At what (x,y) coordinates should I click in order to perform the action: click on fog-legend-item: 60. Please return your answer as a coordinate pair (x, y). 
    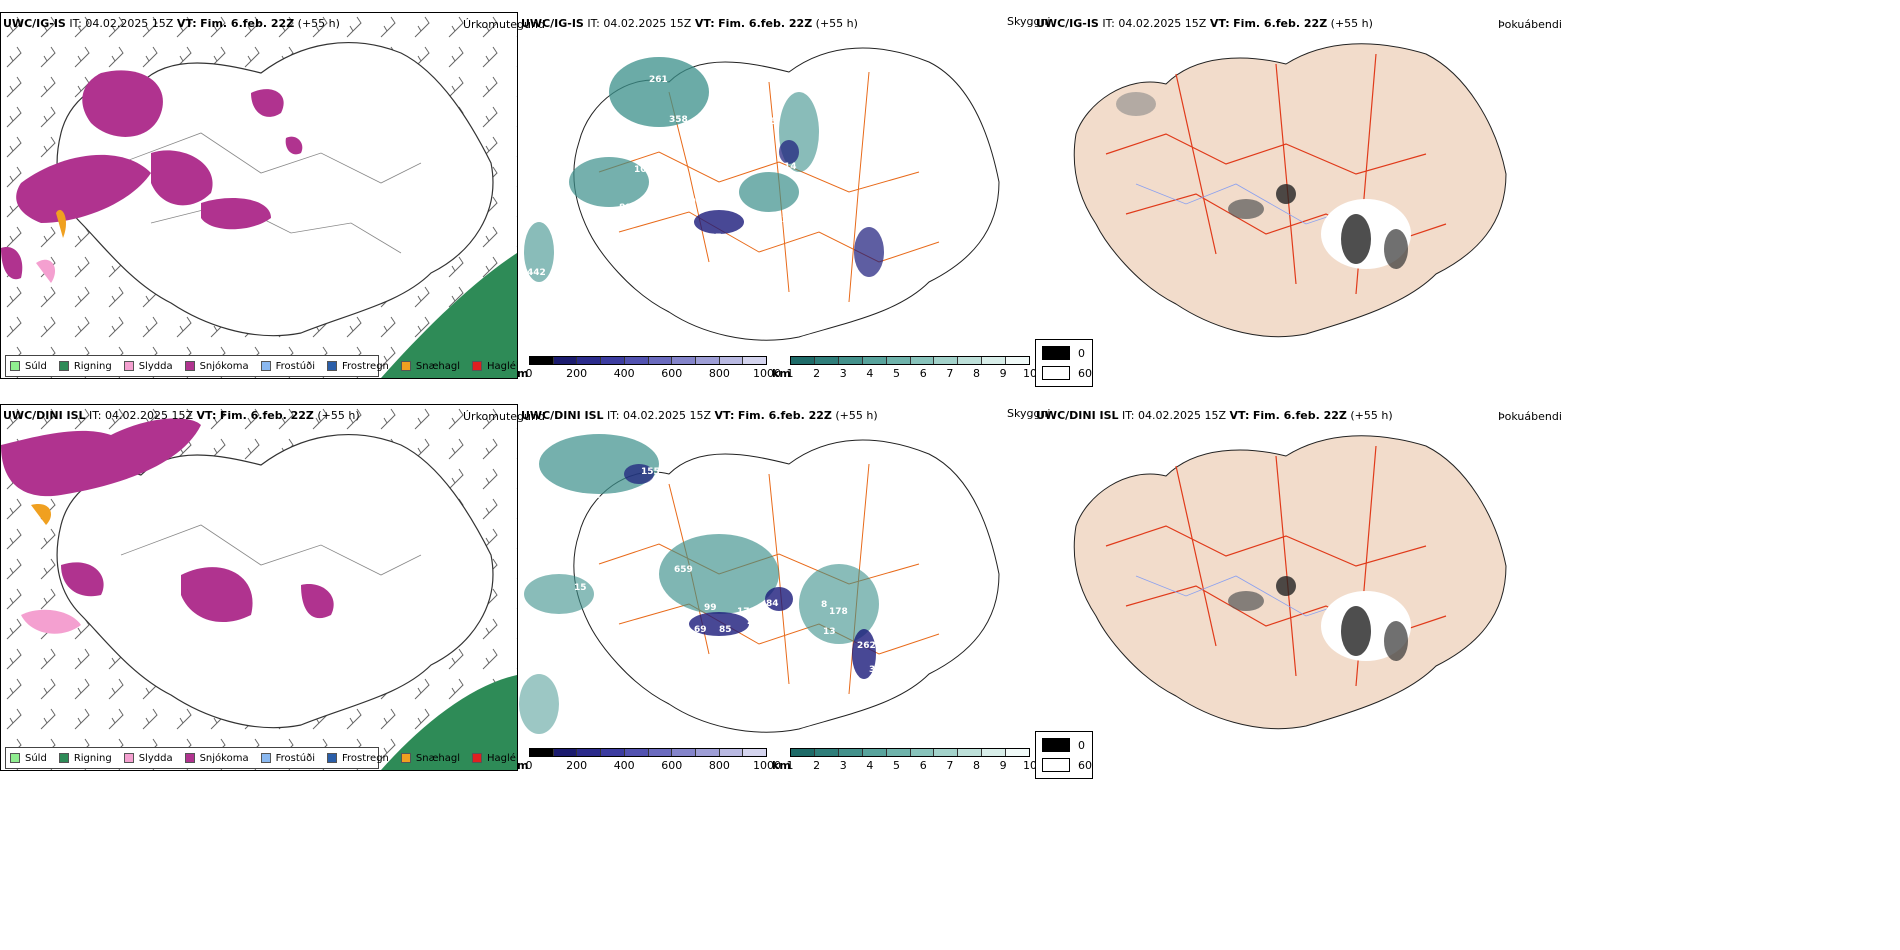
    Looking at the image, I should click on (1067, 765).